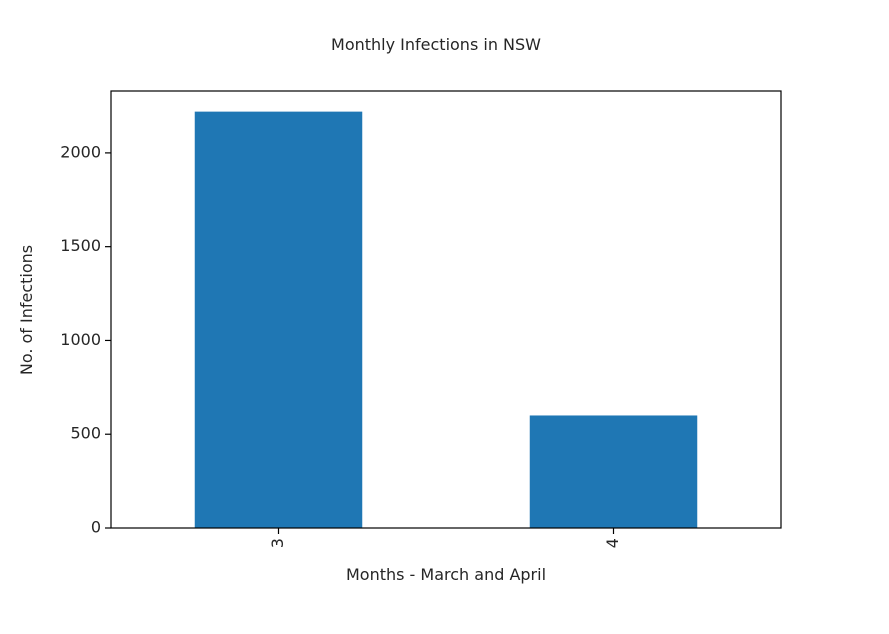  Describe the element at coordinates (80, 151) in the screenshot. I see `y-tick-label: 2000` at that location.